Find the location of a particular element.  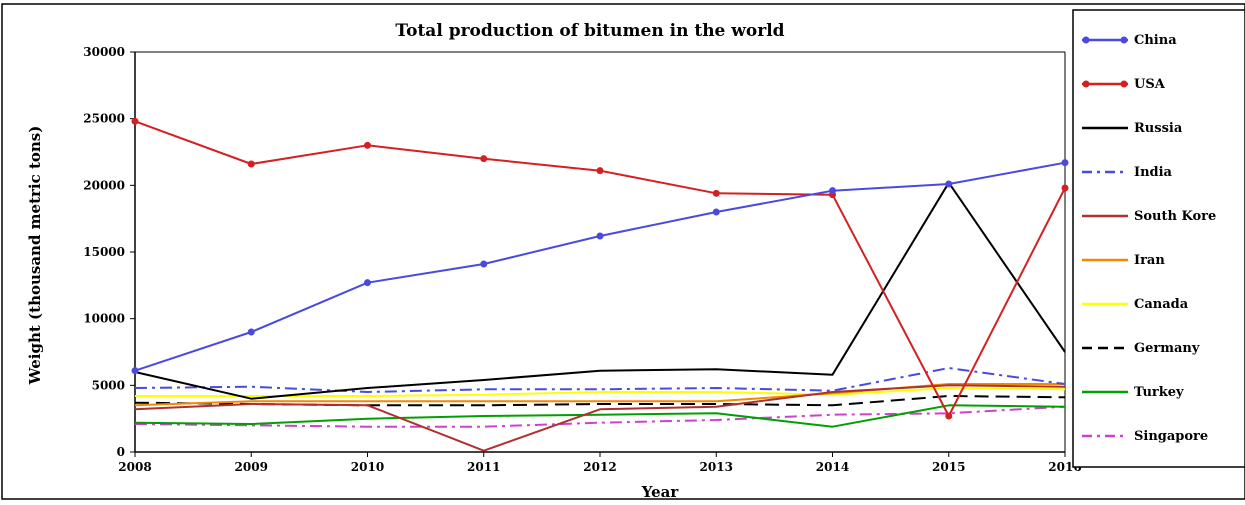

legend-label-russia: Russia is located at coordinates (1158, 128).